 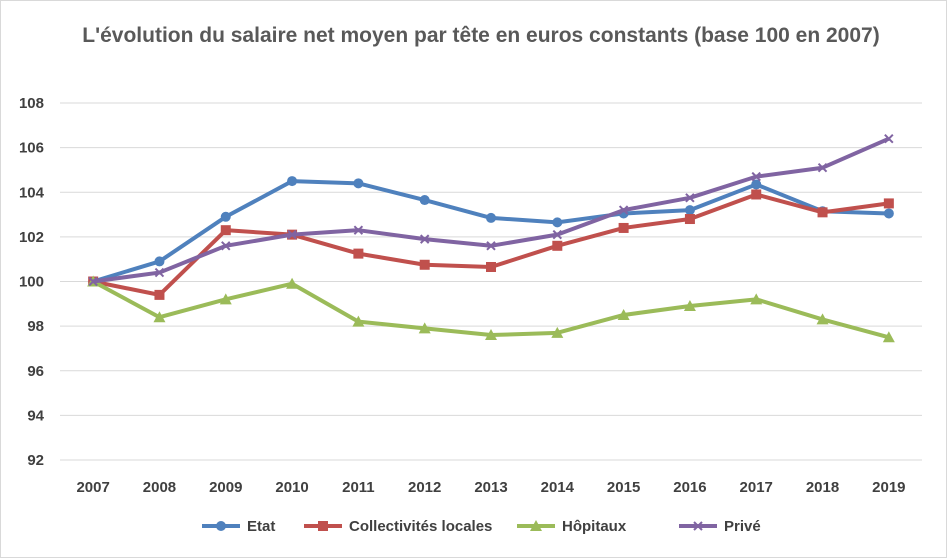 What do you see at coordinates (31, 282) in the screenshot?
I see `y-tick-label: 100` at bounding box center [31, 282].